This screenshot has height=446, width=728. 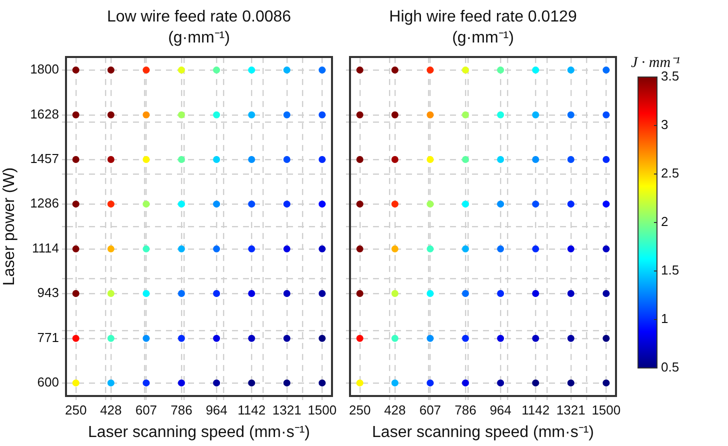 I want to click on y-tick-label: 600, so click(x=48, y=382).